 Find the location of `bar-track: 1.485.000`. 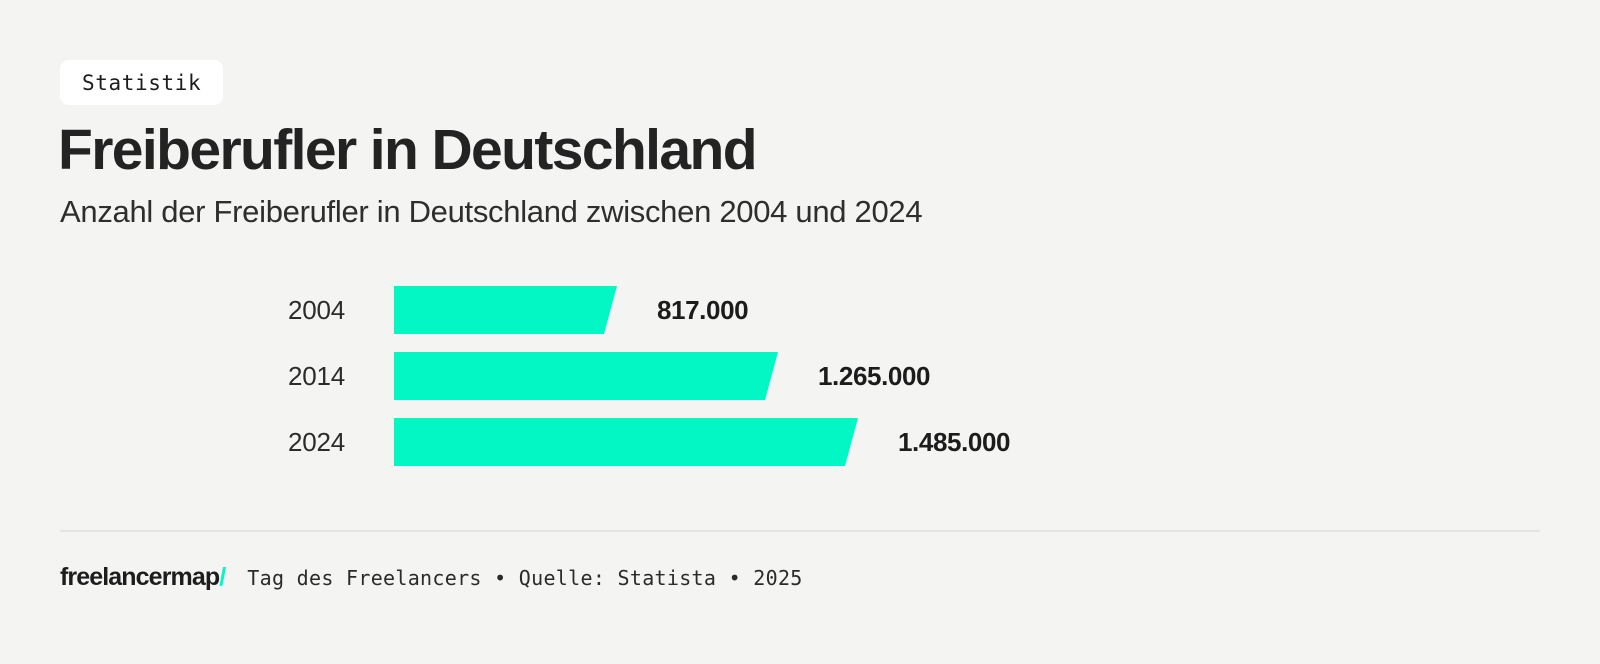

bar-track: 1.485.000 is located at coordinates (702, 442).